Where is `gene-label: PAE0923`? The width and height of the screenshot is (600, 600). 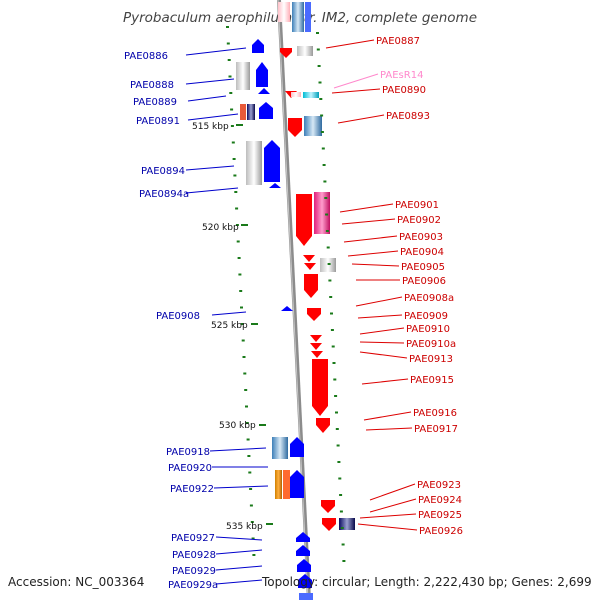
gene-label: PAE0923 is located at coordinates (439, 485).